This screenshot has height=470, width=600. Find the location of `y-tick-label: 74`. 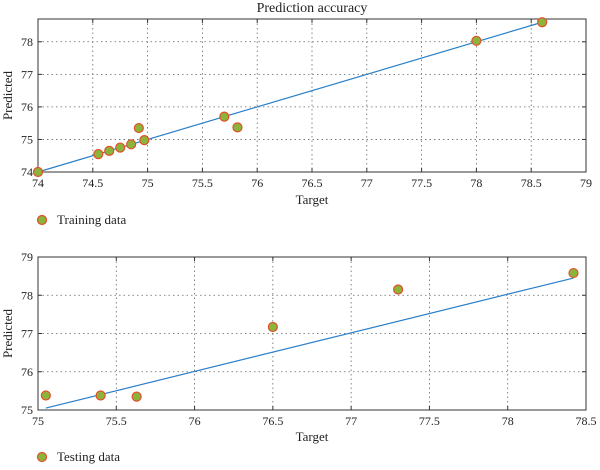

y-tick-label: 74 is located at coordinates (27, 172).